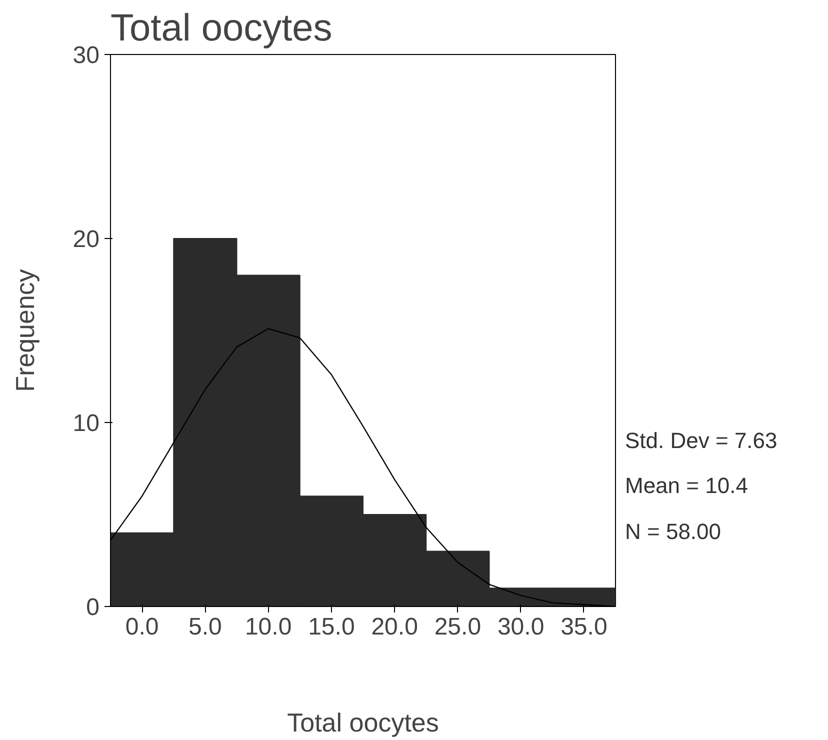  I want to click on x-axis-title: Total oocytes, so click(363, 723).